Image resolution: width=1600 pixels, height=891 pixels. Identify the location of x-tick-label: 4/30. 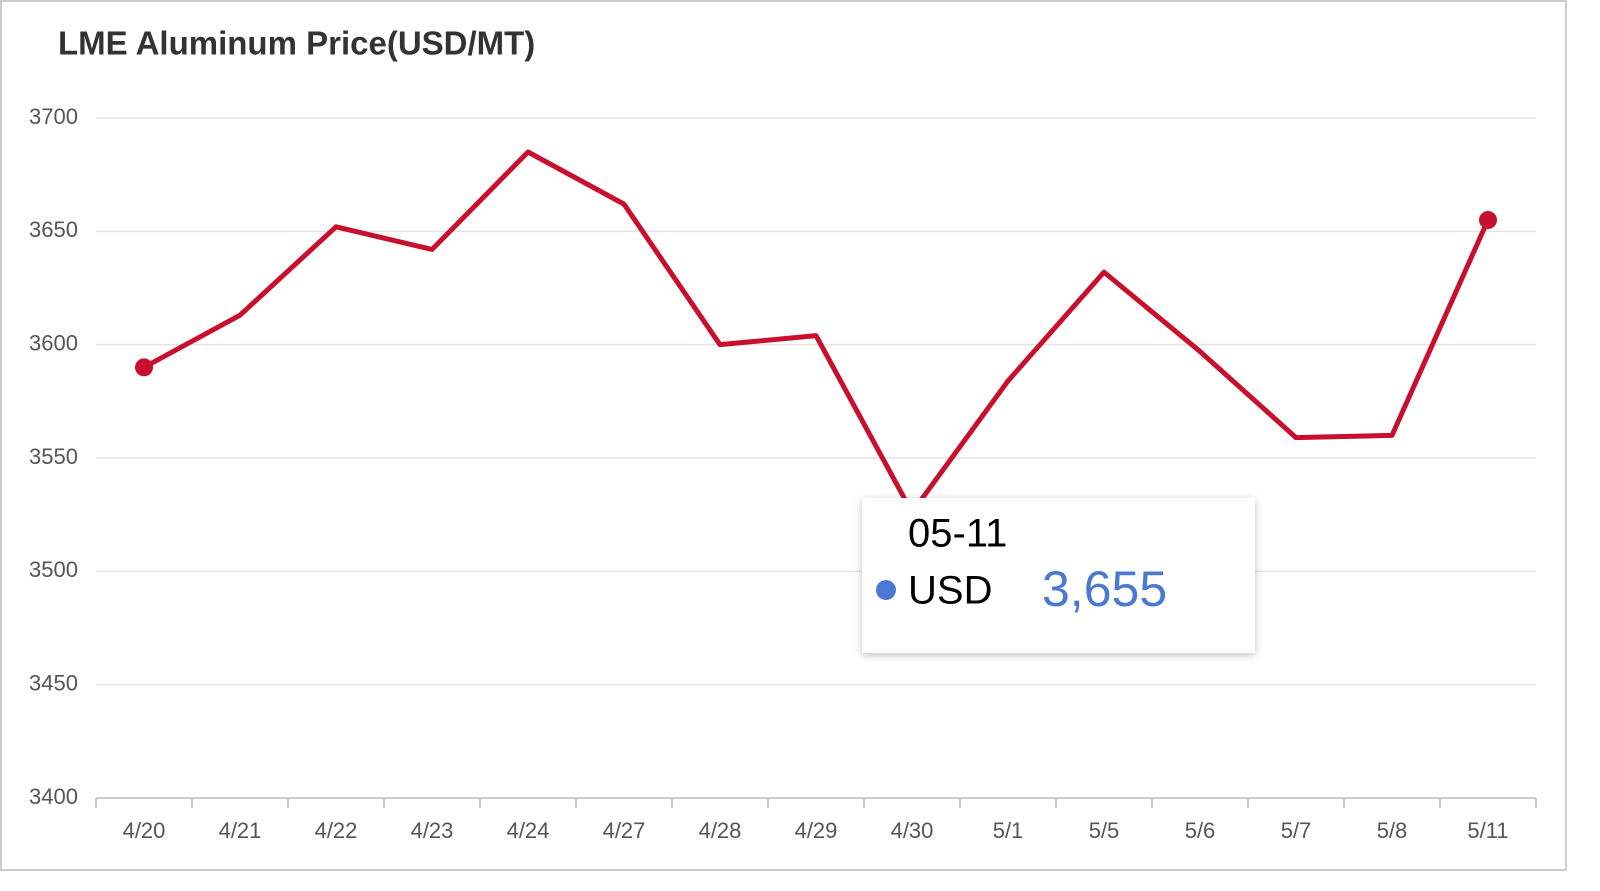
(912, 830).